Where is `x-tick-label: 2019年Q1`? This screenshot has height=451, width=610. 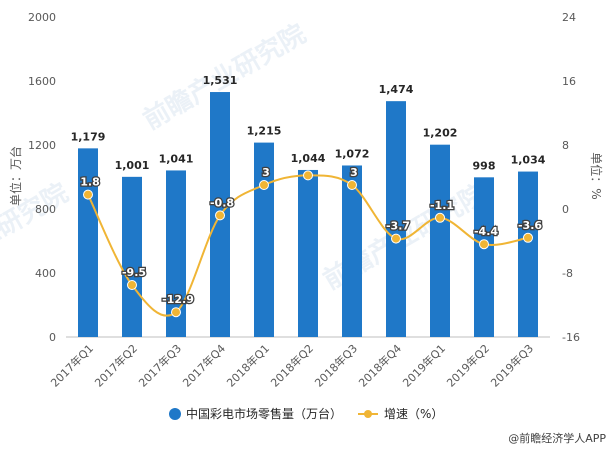
x-tick-label: 2019年Q1 is located at coordinates (424, 365).